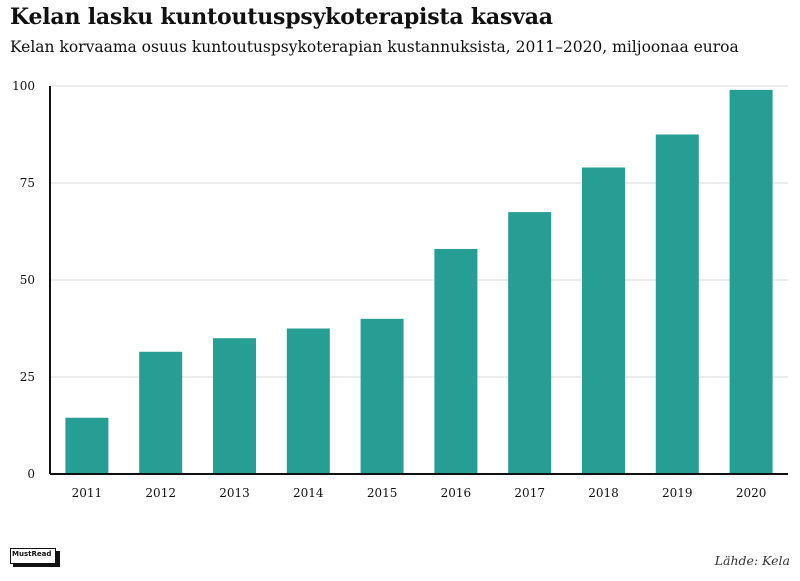  I want to click on y-tick-label: 100, so click(23, 86).